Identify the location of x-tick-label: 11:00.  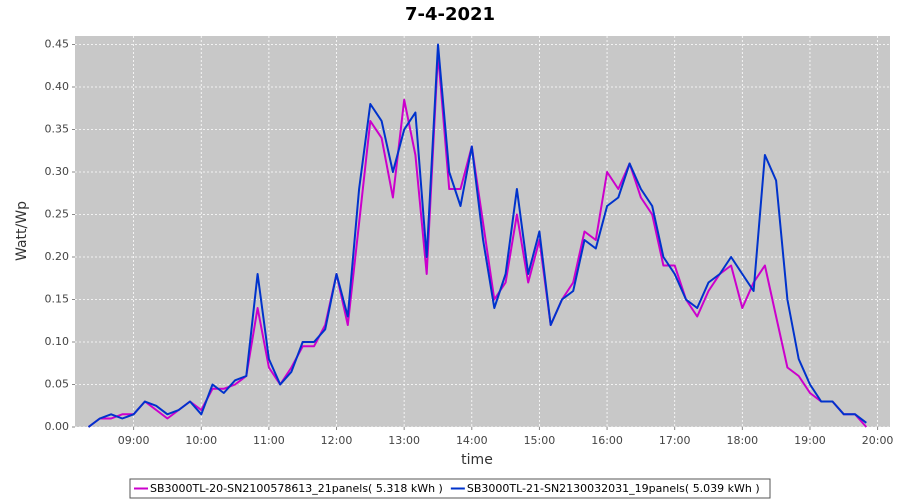
(269, 440).